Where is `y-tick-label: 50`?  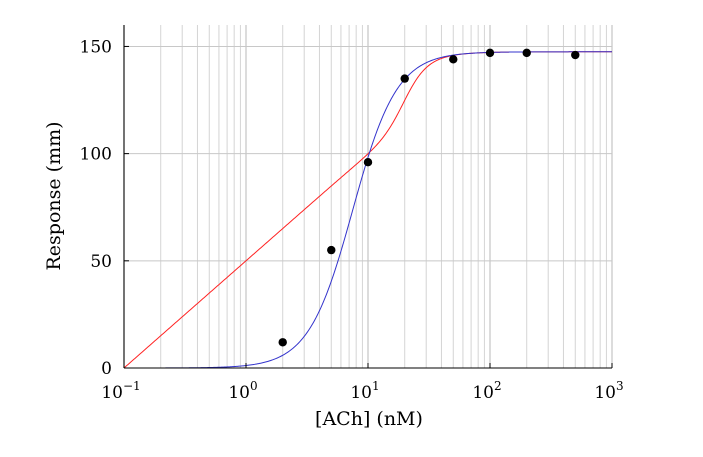
y-tick-label: 50 is located at coordinates (101, 262).